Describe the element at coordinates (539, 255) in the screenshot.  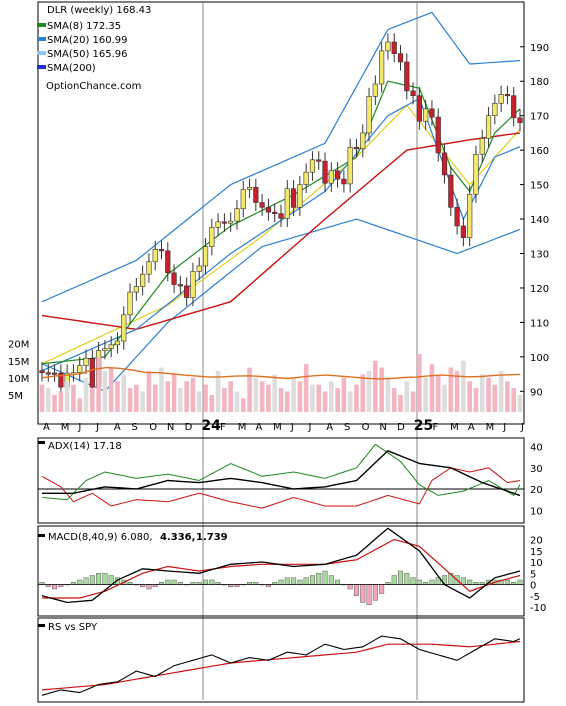
I see `price-tick-label: 130` at that location.